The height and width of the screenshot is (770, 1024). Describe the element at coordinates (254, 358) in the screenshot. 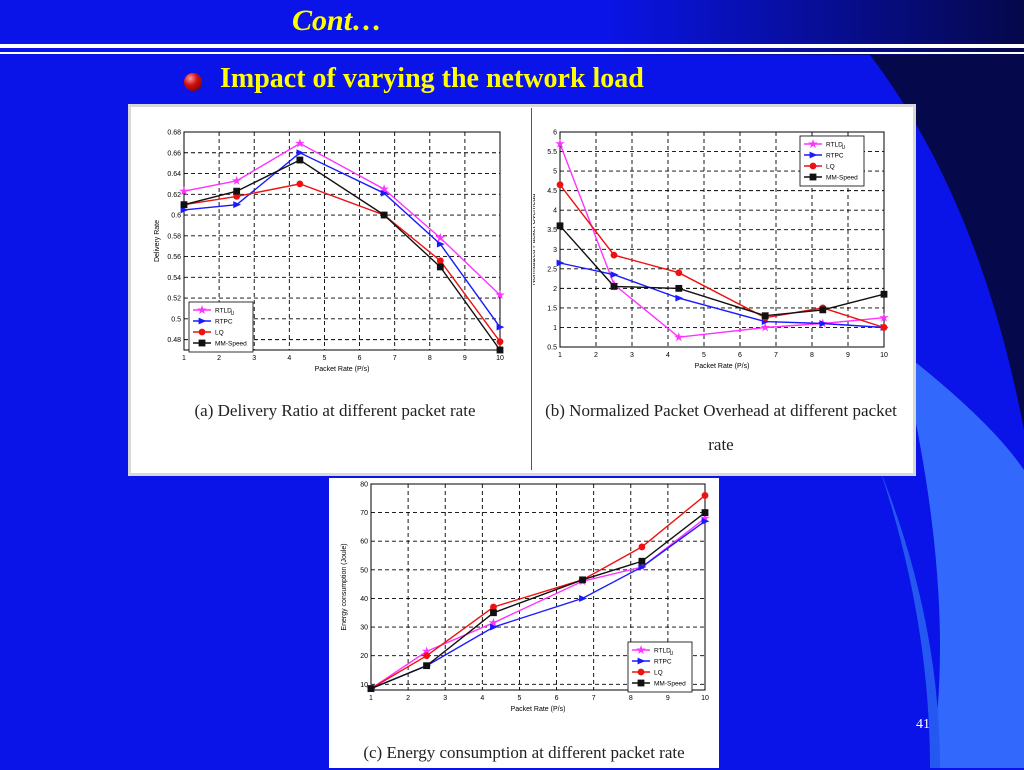

I see `x-tick-label: 3` at that location.